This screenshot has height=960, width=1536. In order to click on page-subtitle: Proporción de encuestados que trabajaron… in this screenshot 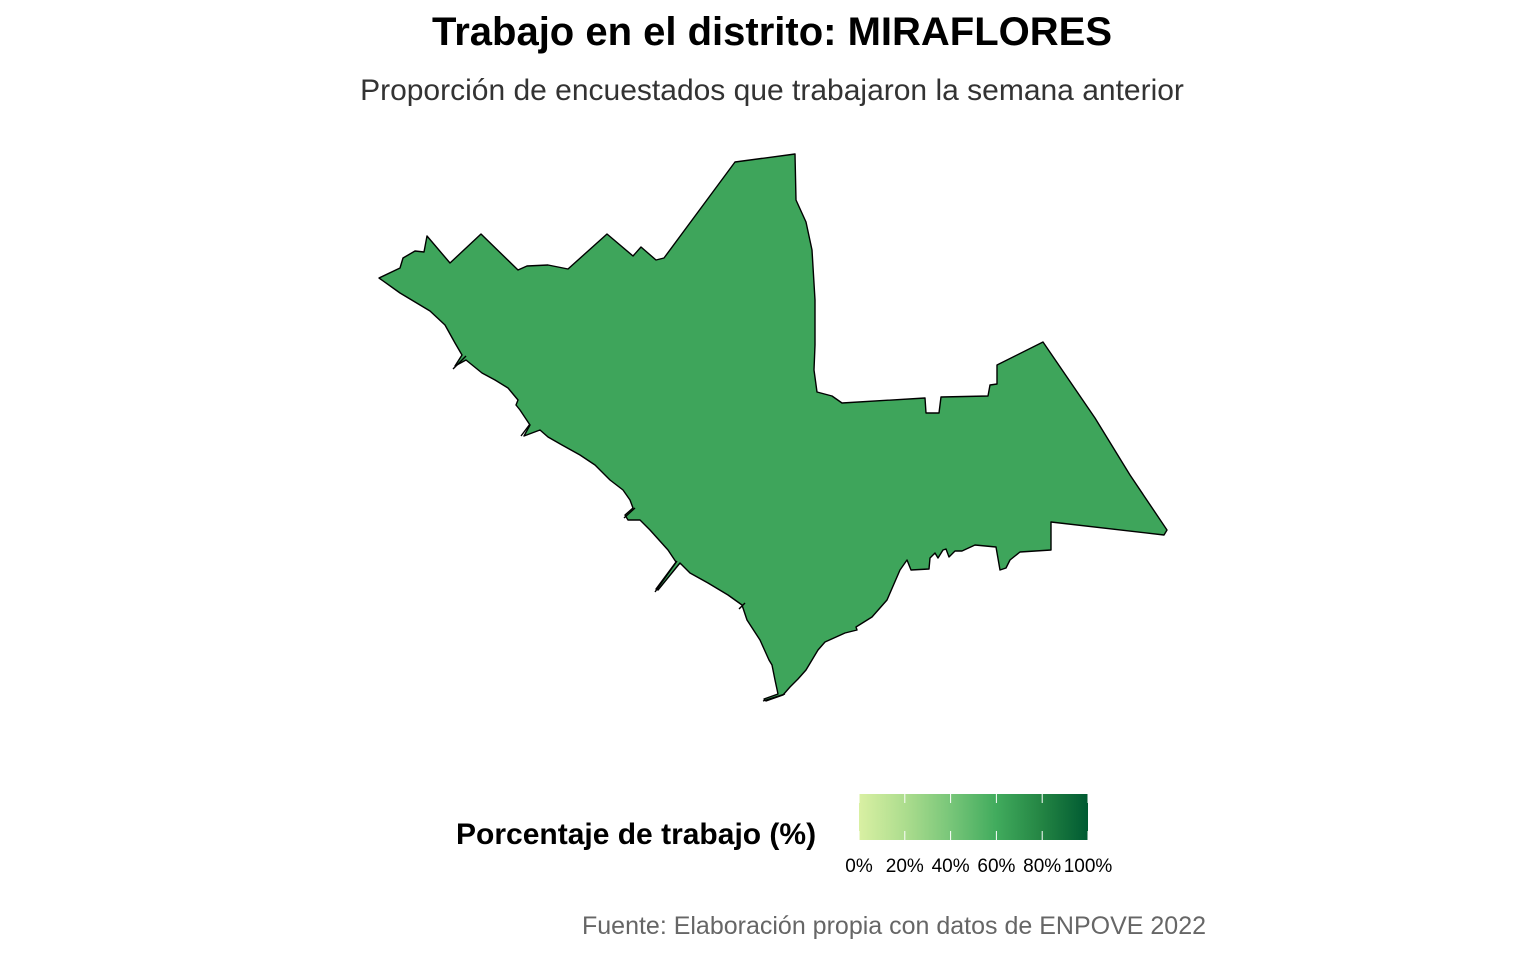, I will do `click(772, 90)`.